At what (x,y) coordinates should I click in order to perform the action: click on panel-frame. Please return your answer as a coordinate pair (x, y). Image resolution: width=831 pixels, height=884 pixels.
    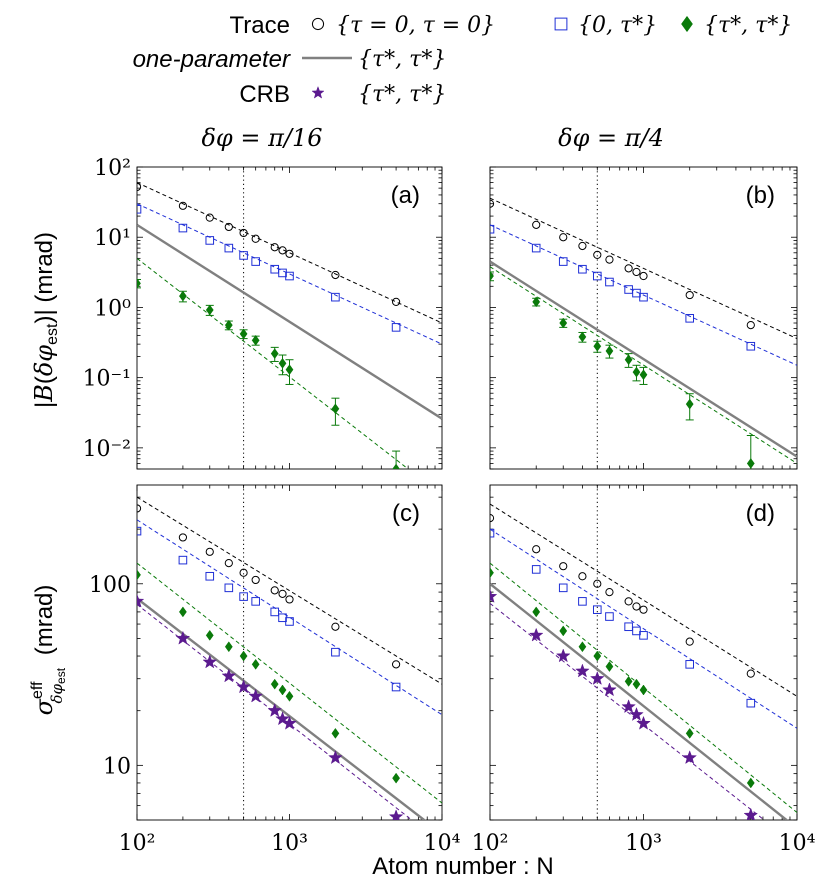
    Looking at the image, I should click on (289, 318).